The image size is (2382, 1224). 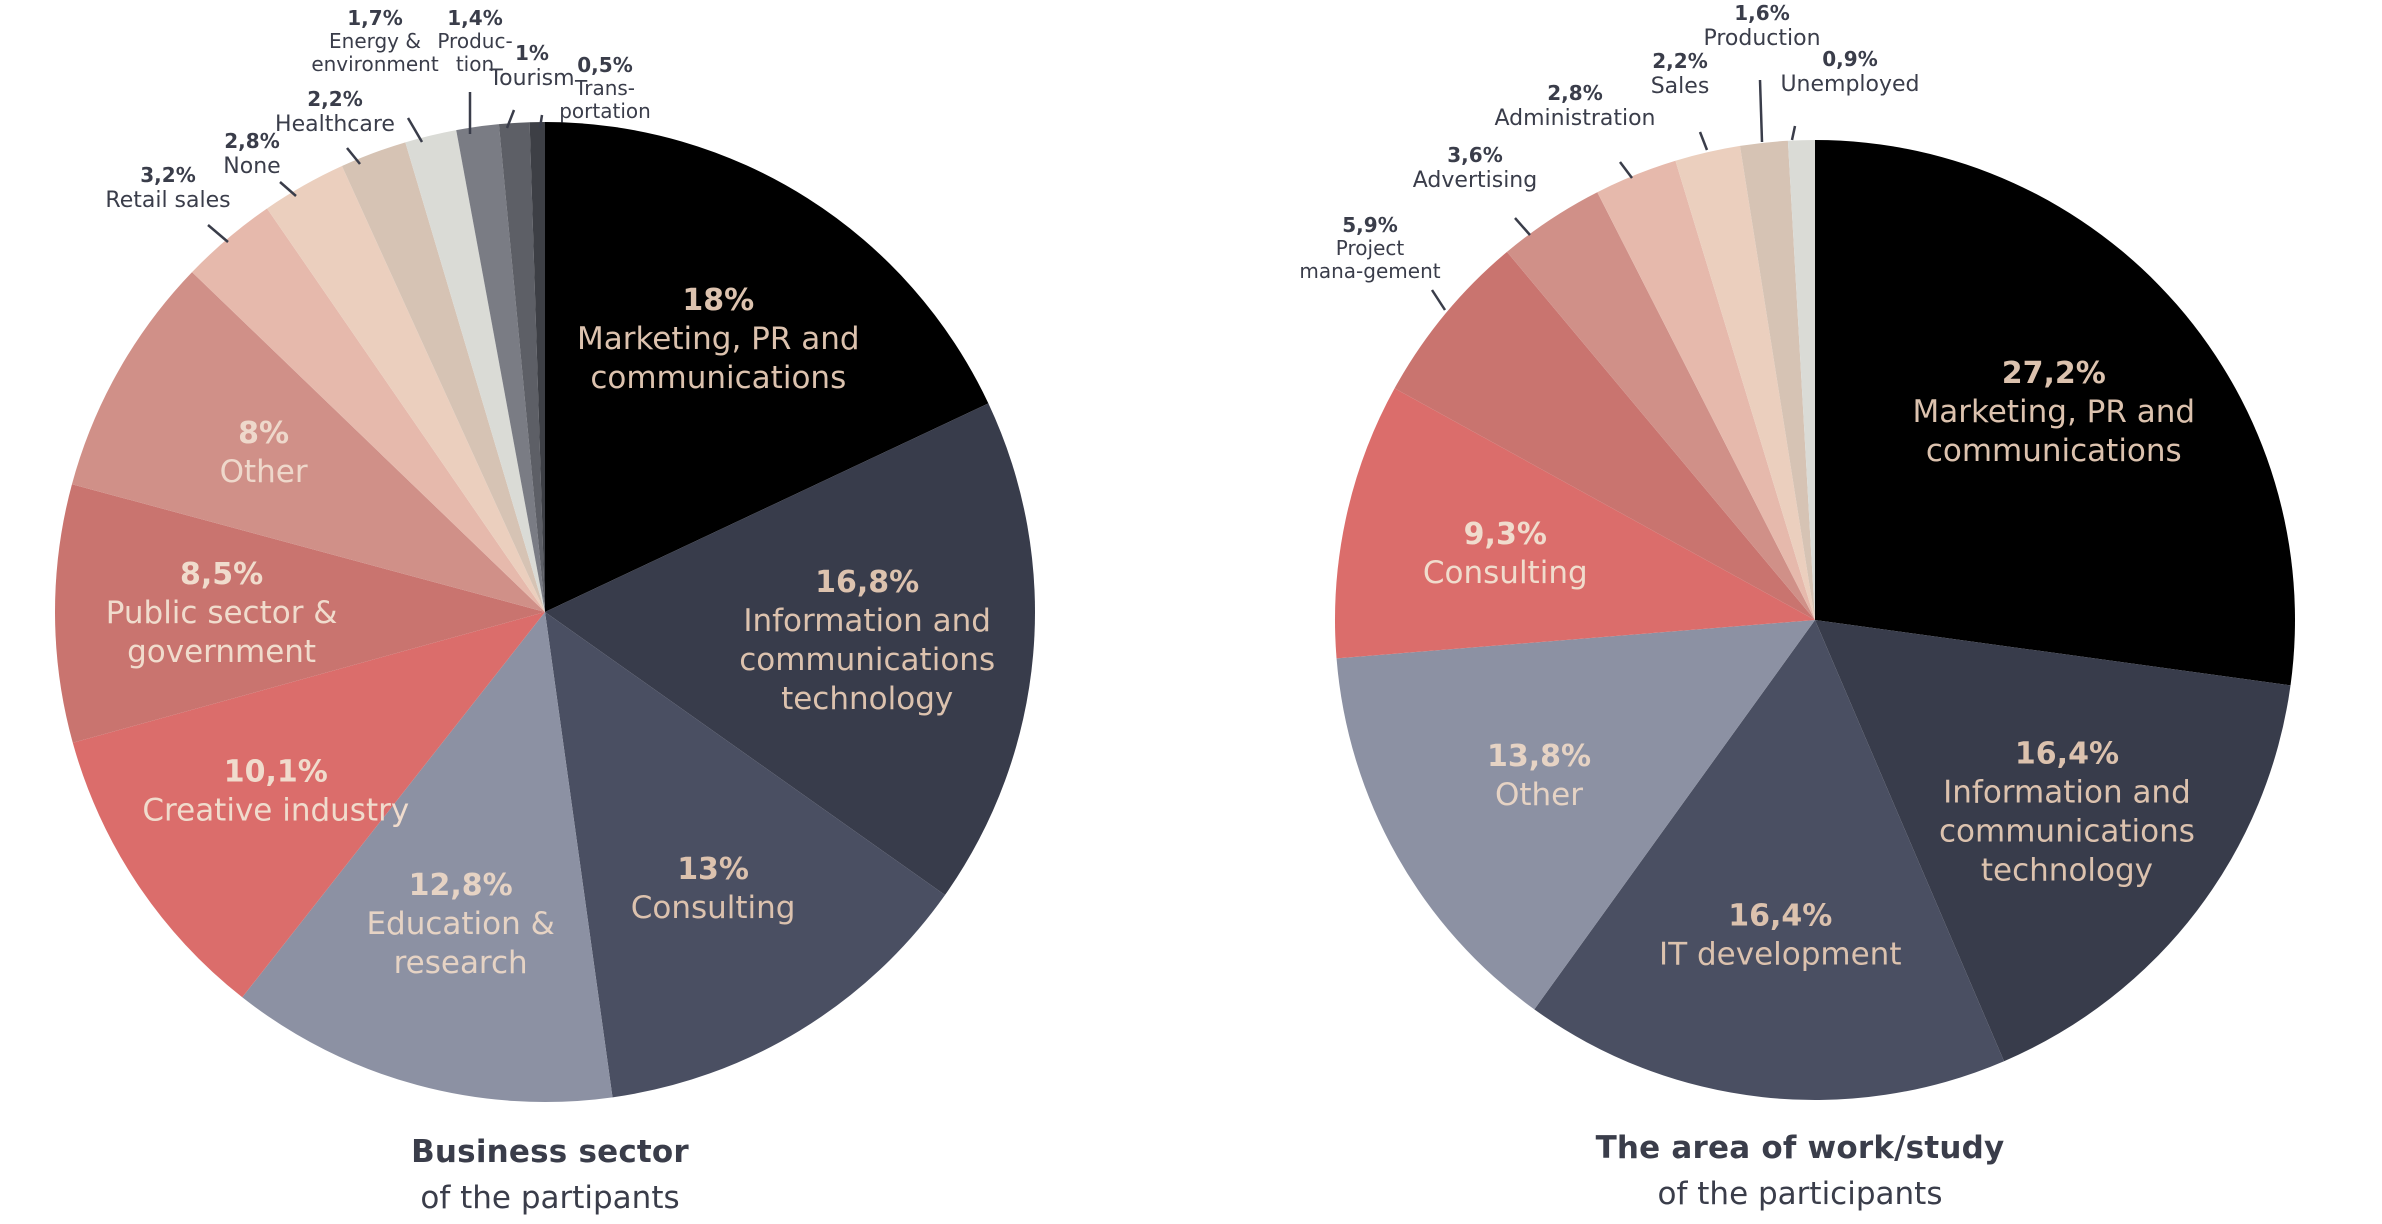 I want to click on slice-label-2-11: 0,9% Unemployed, so click(x=1849, y=72).